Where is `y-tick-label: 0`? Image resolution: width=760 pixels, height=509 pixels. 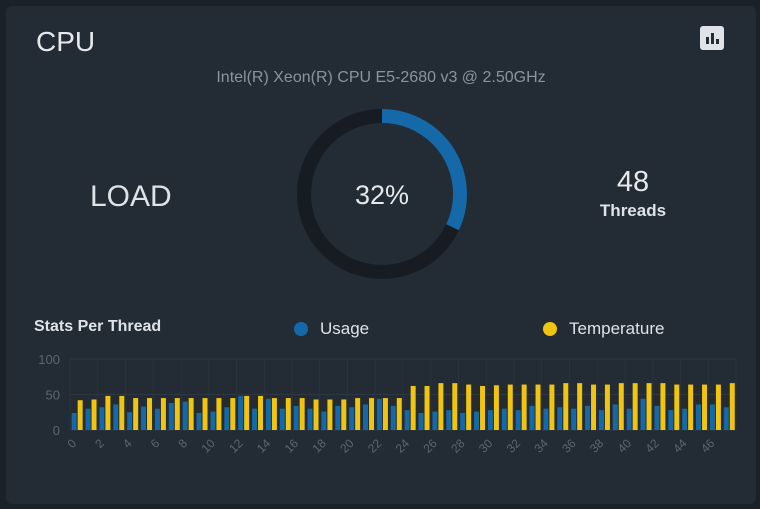 y-tick-label: 0 is located at coordinates (56, 430).